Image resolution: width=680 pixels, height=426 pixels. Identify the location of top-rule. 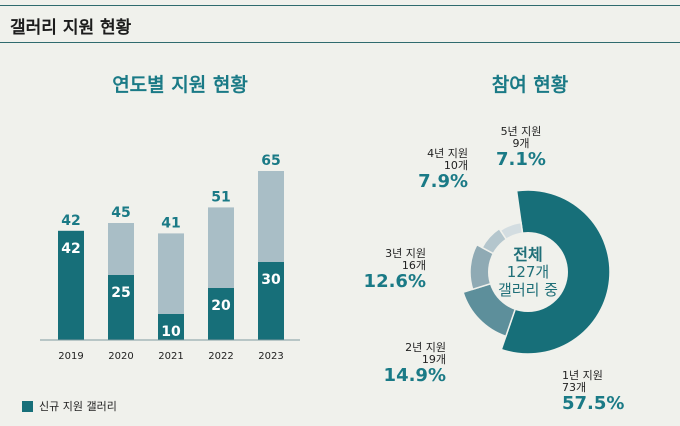
(340, 5).